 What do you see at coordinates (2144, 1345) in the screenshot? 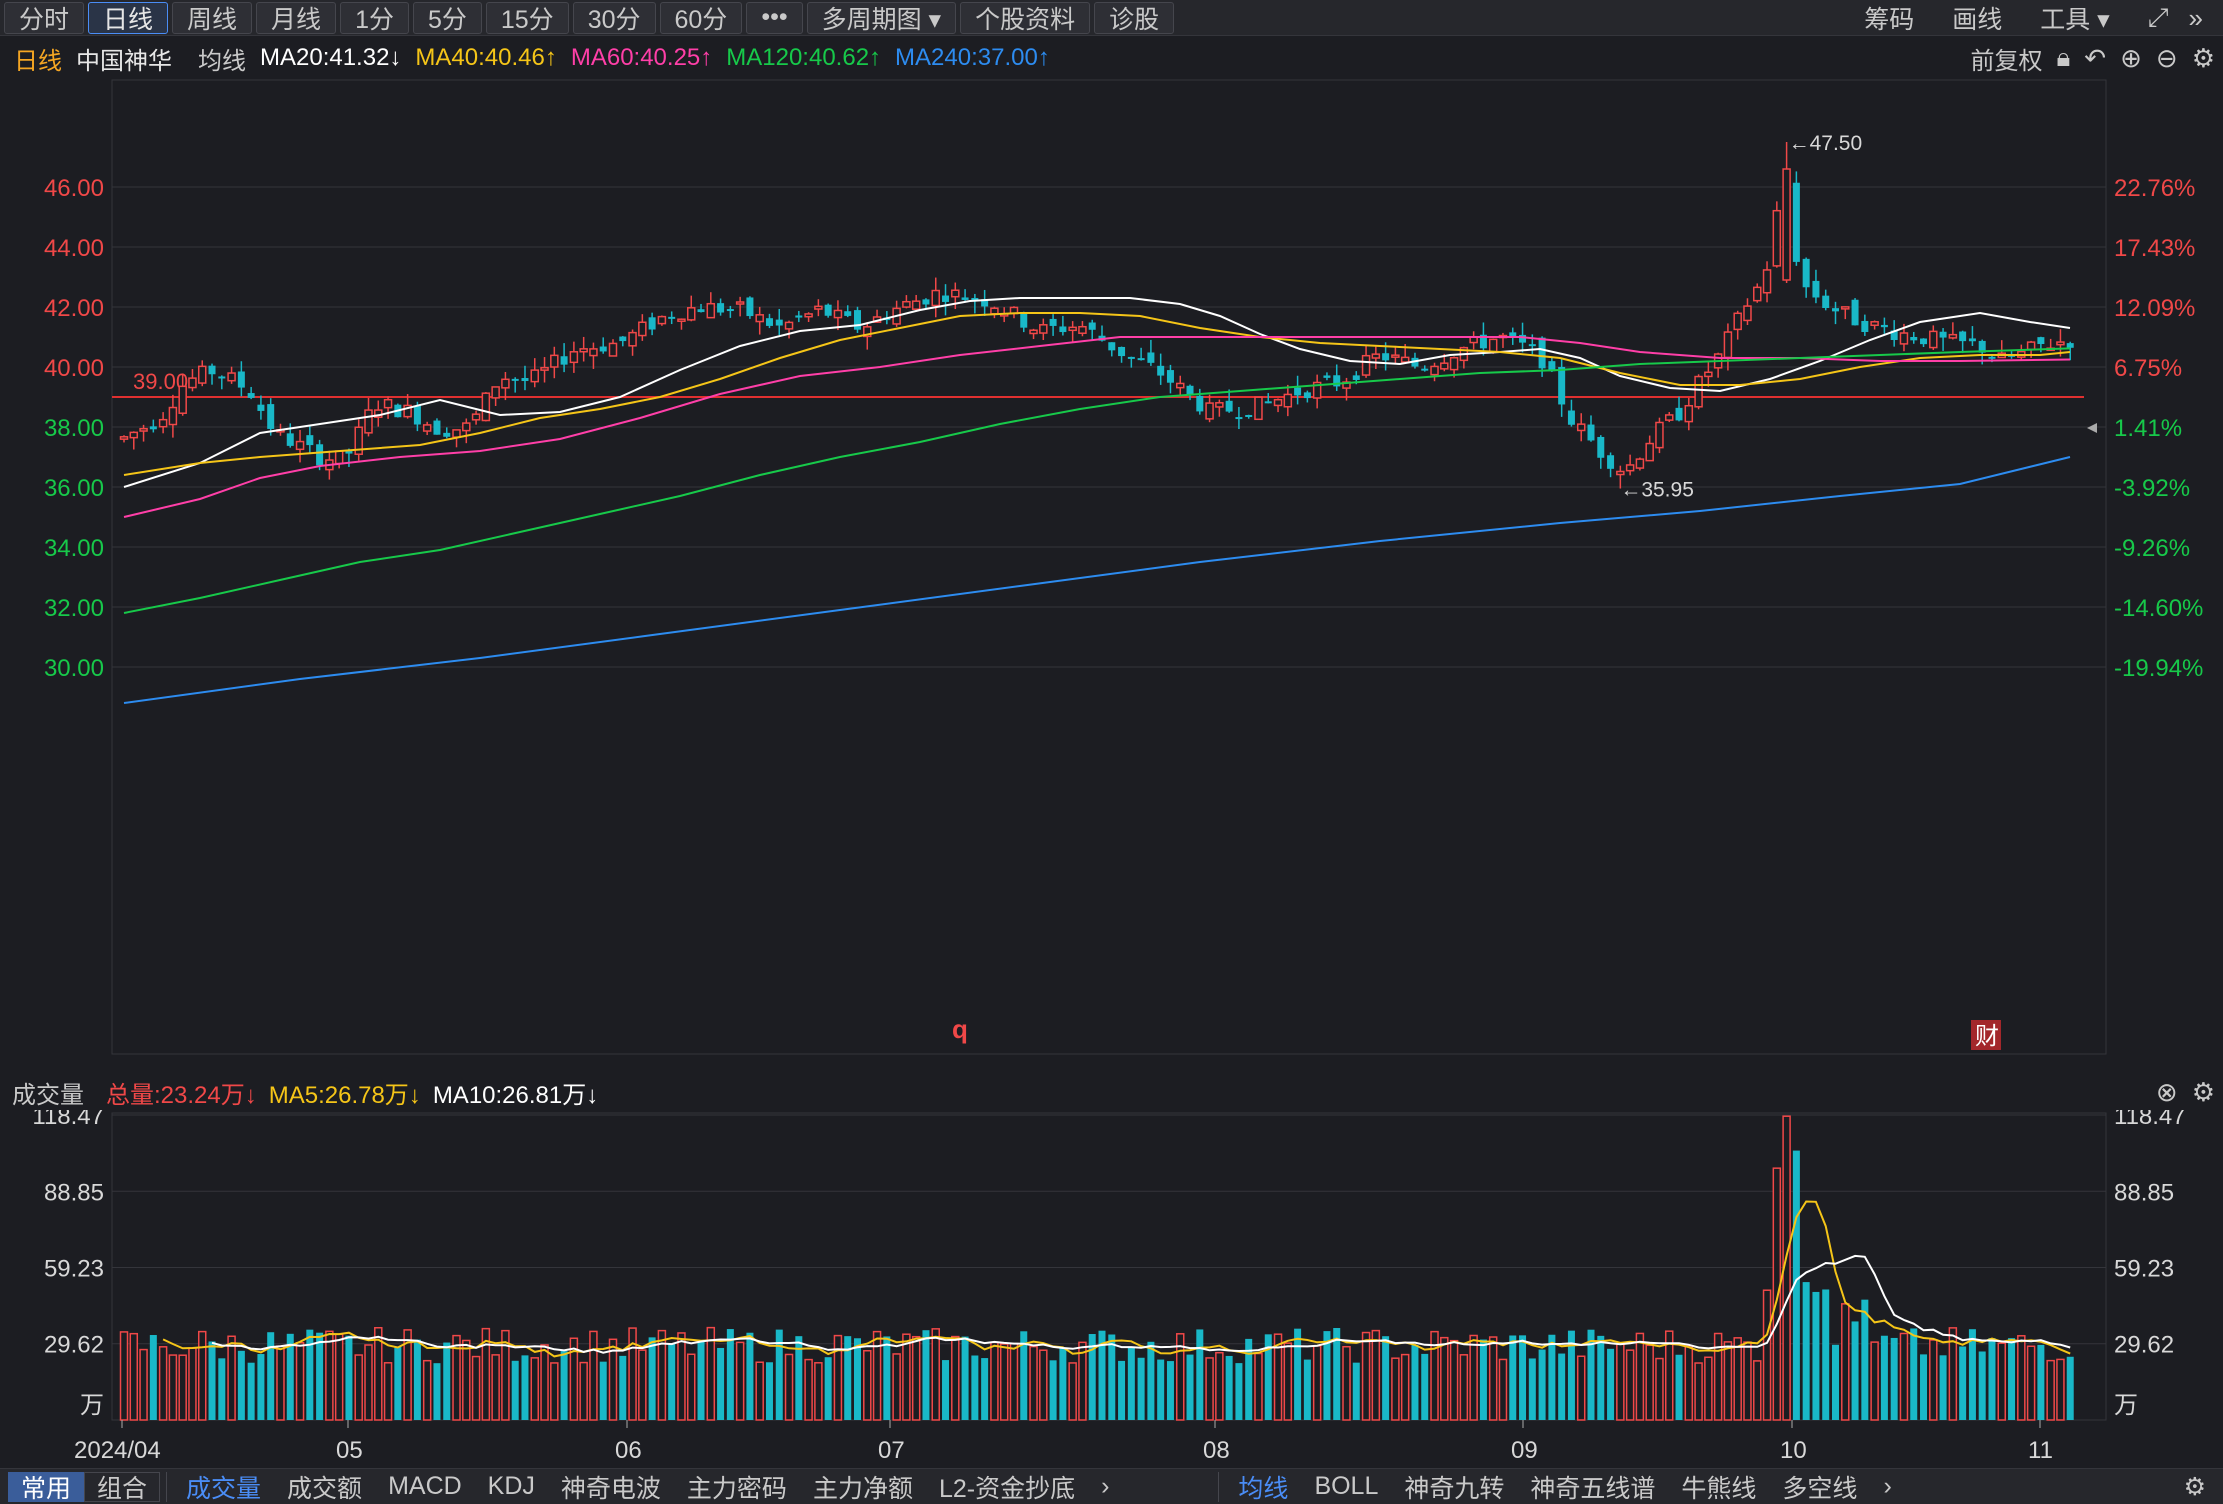
I see `volume-axis-label-right: 29.62` at bounding box center [2144, 1345].